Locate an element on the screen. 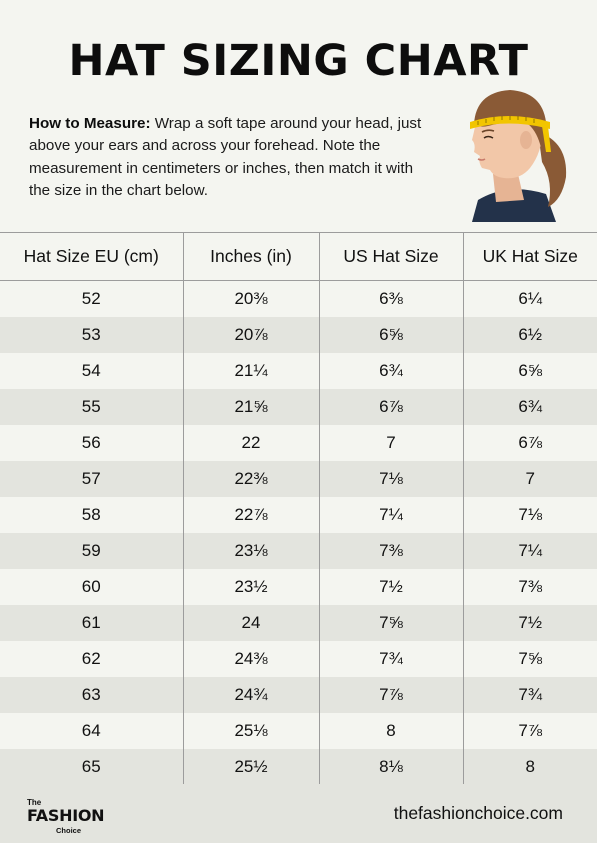 This screenshot has height=843, width=597. cell-us: 6¾ is located at coordinates (391, 371).